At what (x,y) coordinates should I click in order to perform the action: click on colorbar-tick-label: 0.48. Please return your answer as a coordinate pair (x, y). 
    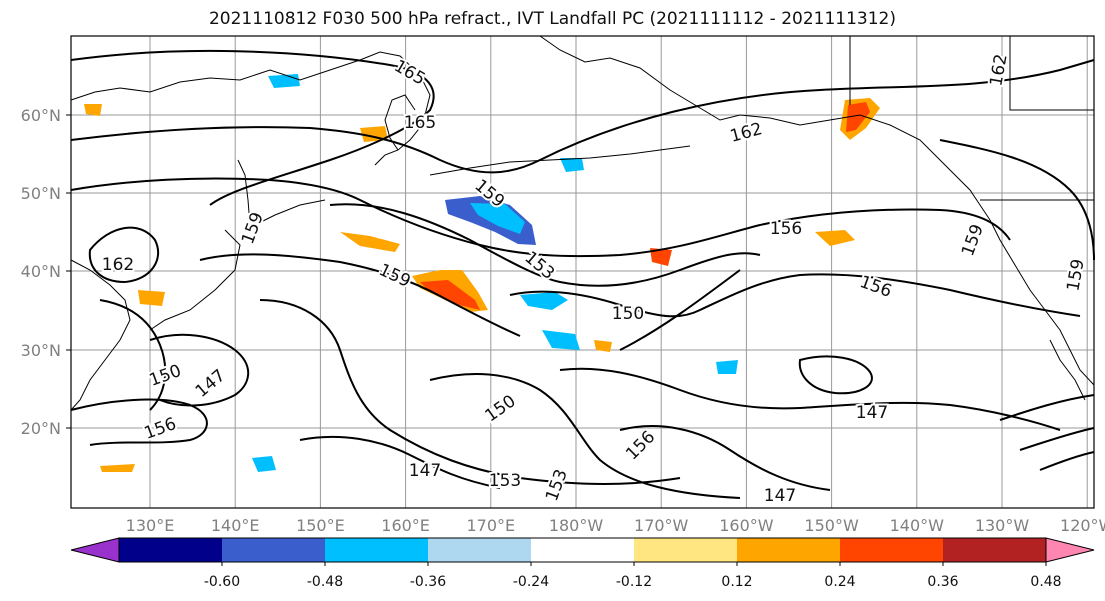
    Looking at the image, I should click on (1045, 582).